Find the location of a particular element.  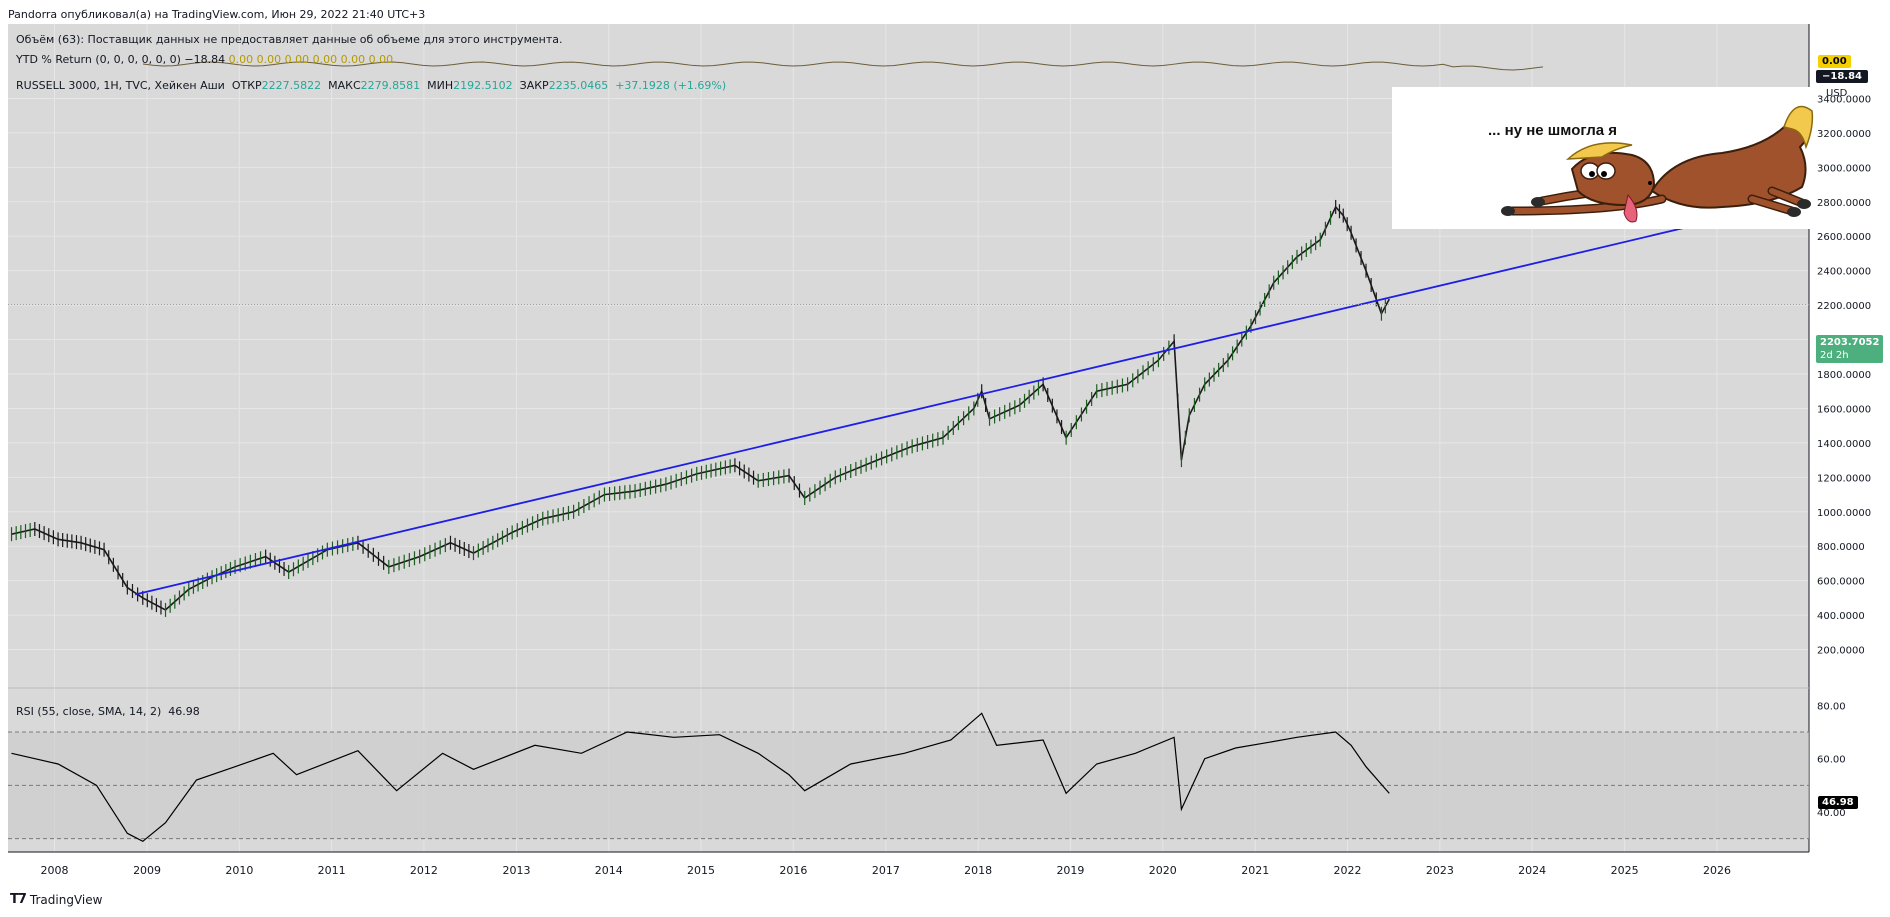

low-label: МИН is located at coordinates (440, 85).